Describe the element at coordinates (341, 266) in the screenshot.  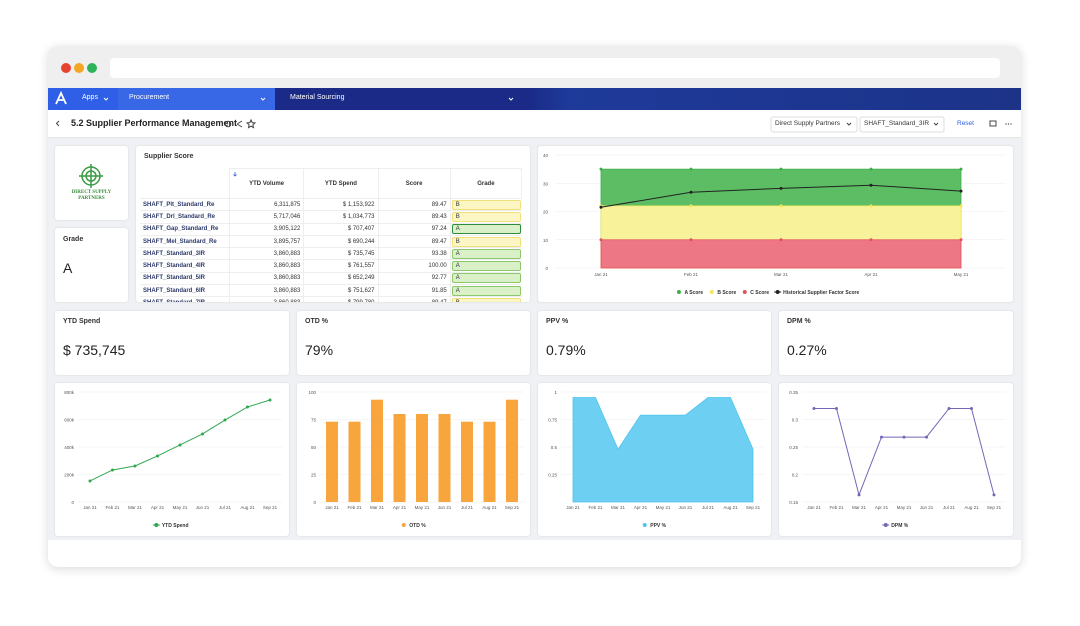
I see `table-cell: $ 761,557` at that location.